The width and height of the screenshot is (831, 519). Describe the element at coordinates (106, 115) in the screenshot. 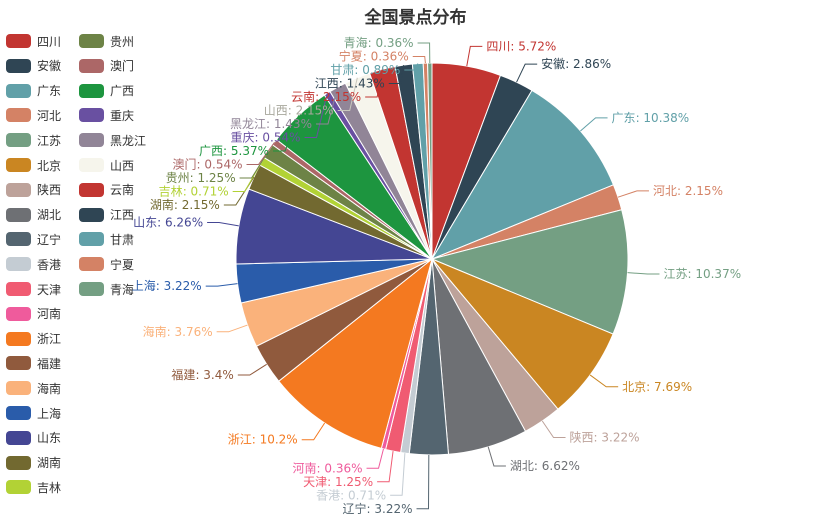

I see `legend-item: 重庆` at that location.